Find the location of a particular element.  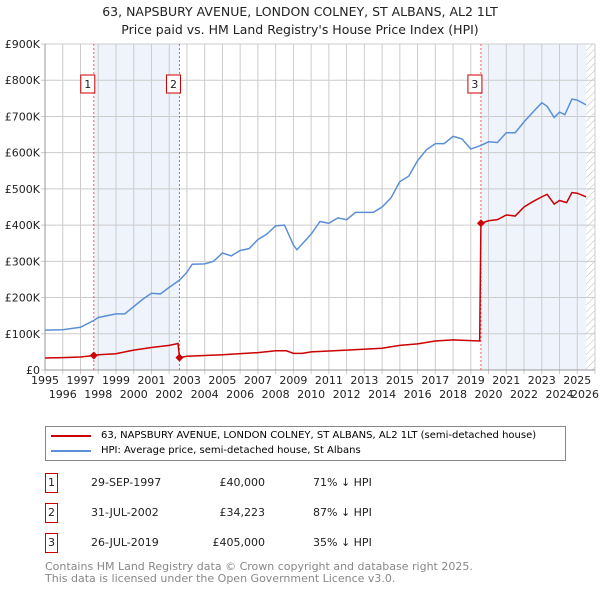

x-tick-label: 2018 is located at coordinates (453, 394).